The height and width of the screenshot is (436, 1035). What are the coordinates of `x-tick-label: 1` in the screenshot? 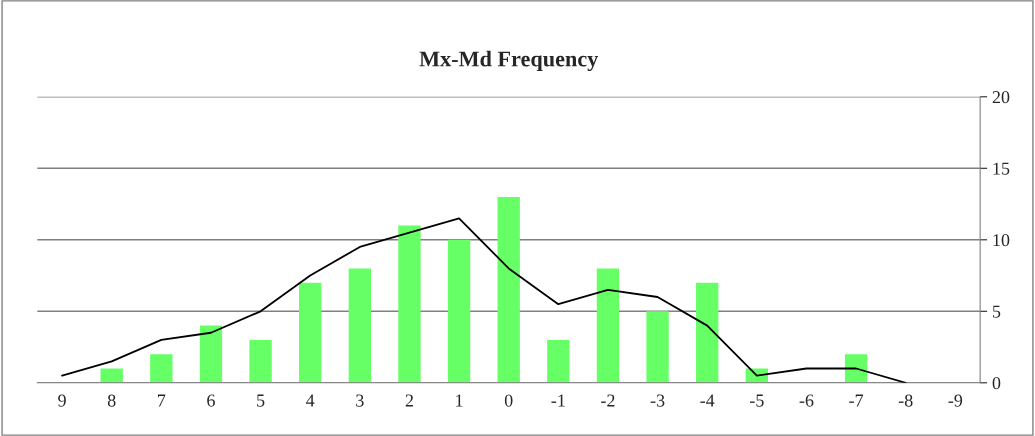 It's located at (459, 400).